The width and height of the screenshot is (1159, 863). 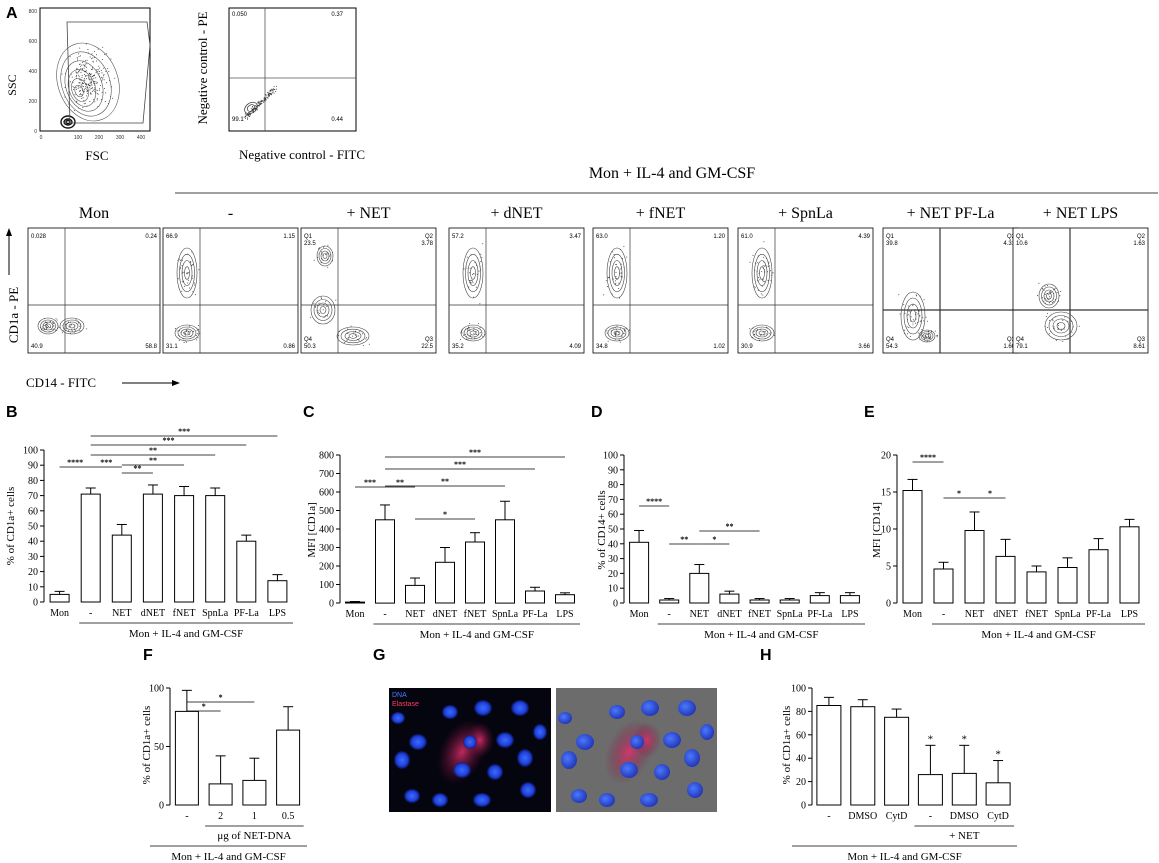 What do you see at coordinates (888, 604) in the screenshot?
I see `y-tick-label: 0` at bounding box center [888, 604].